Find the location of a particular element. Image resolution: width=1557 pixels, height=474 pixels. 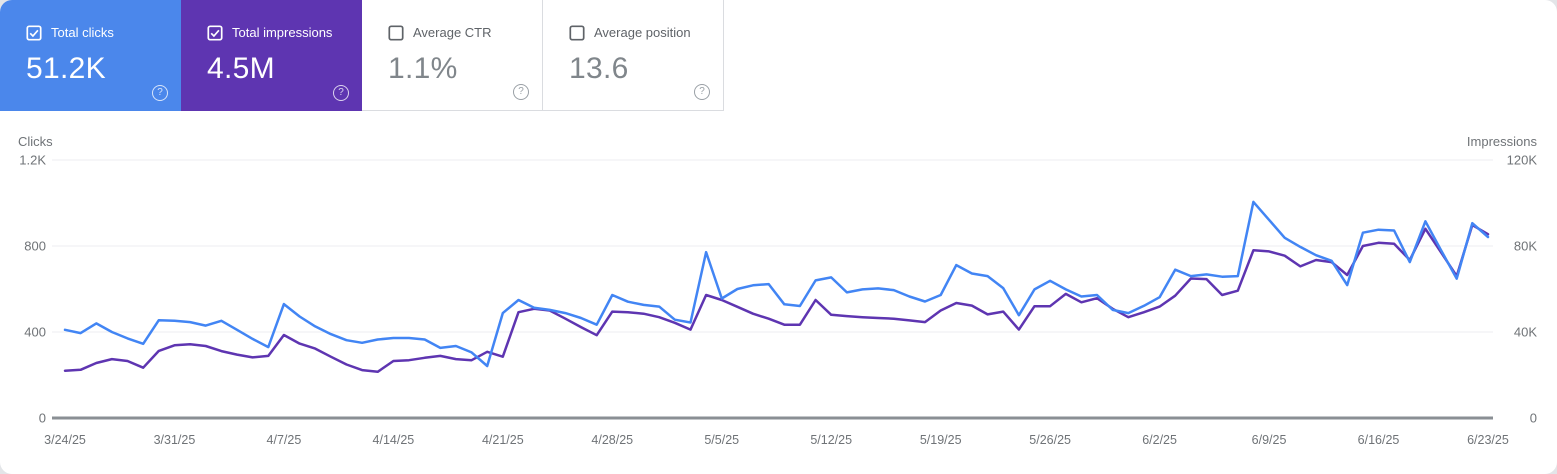

left-axis-tick: 0 is located at coordinates (42, 418).